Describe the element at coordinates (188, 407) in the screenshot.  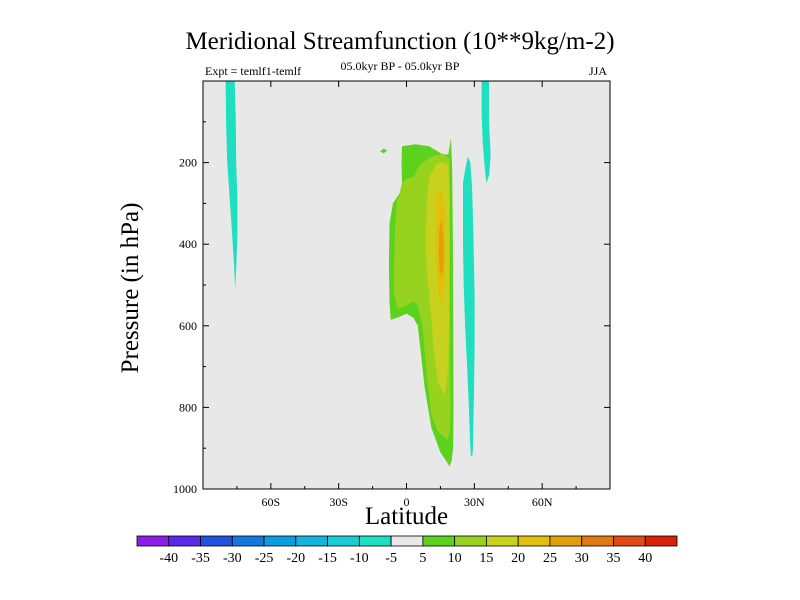
I see `y-tick-label-800: 800` at that location.